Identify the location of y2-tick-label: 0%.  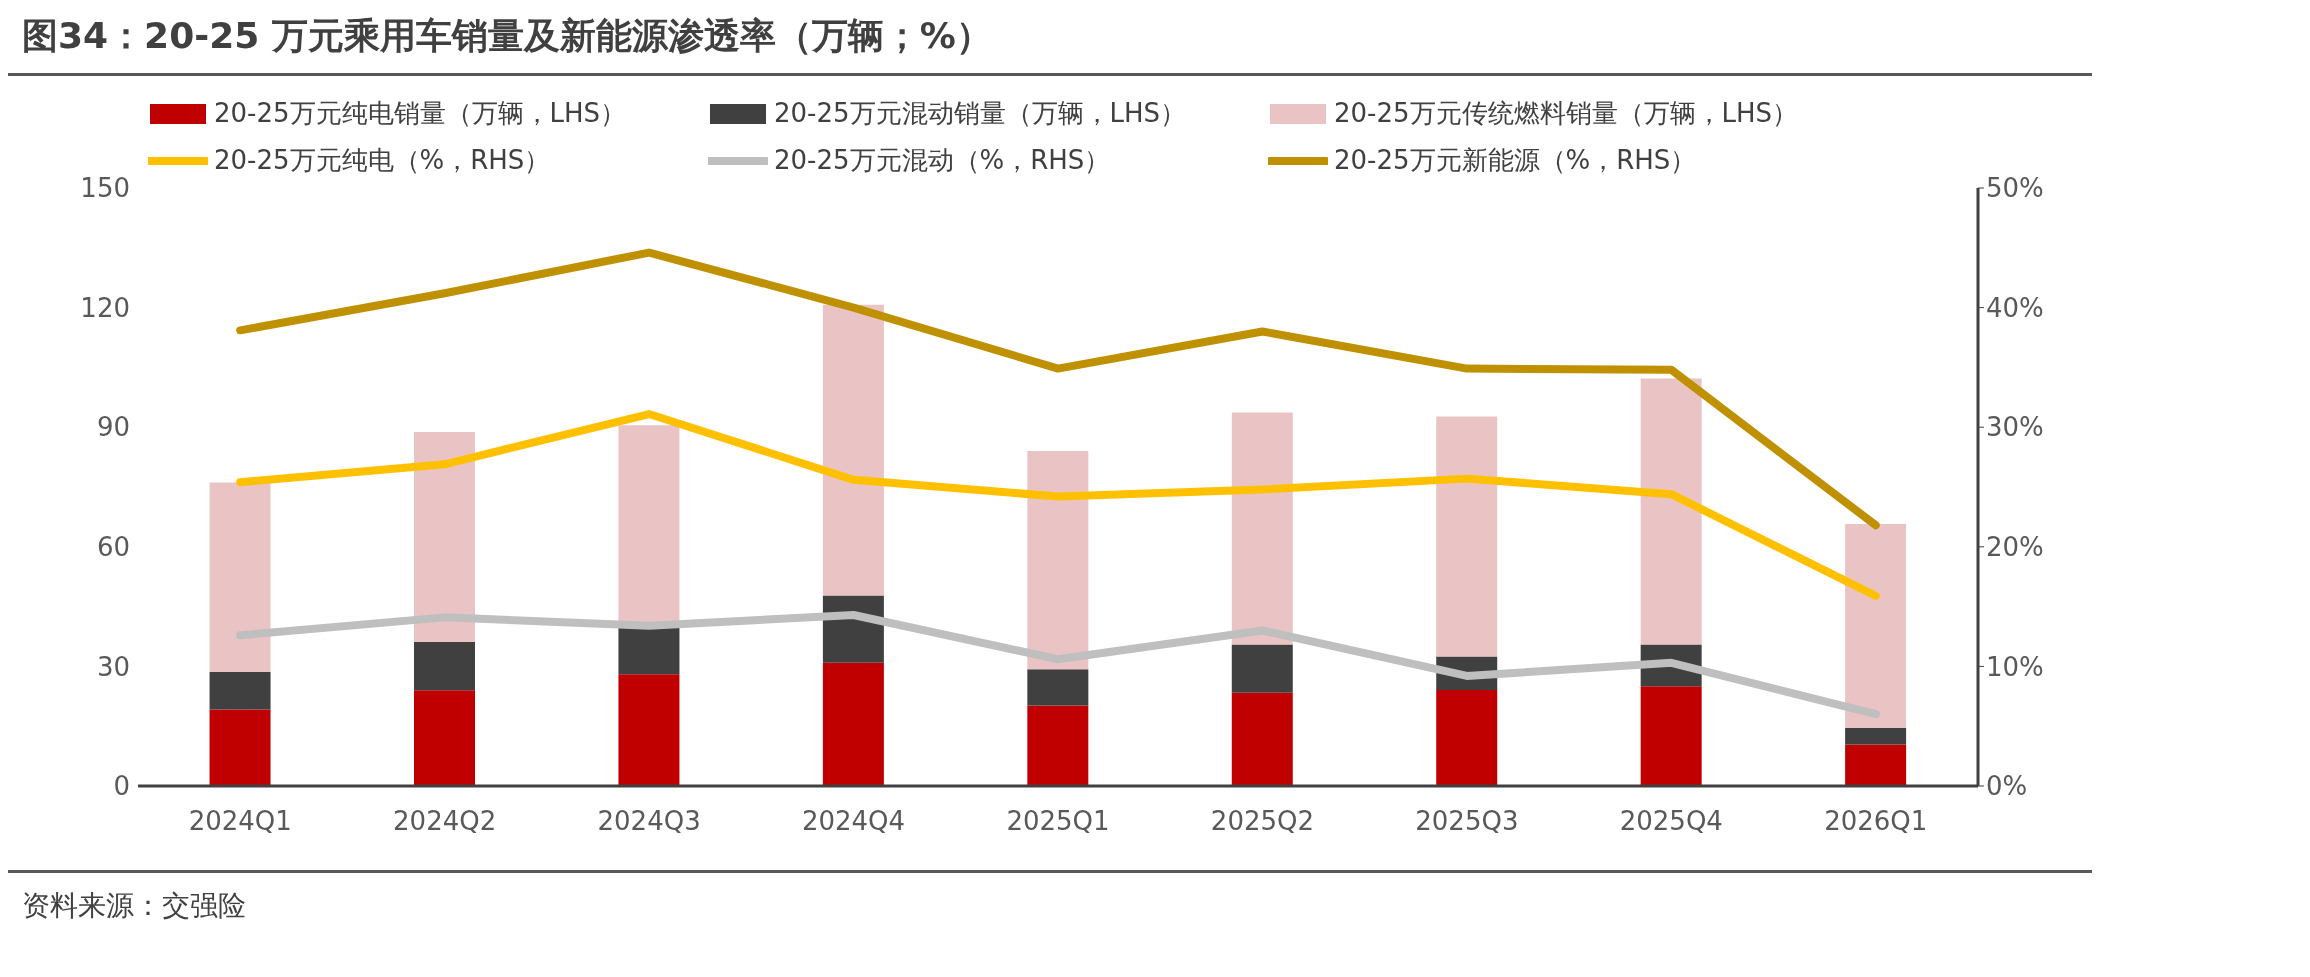
(2007, 786).